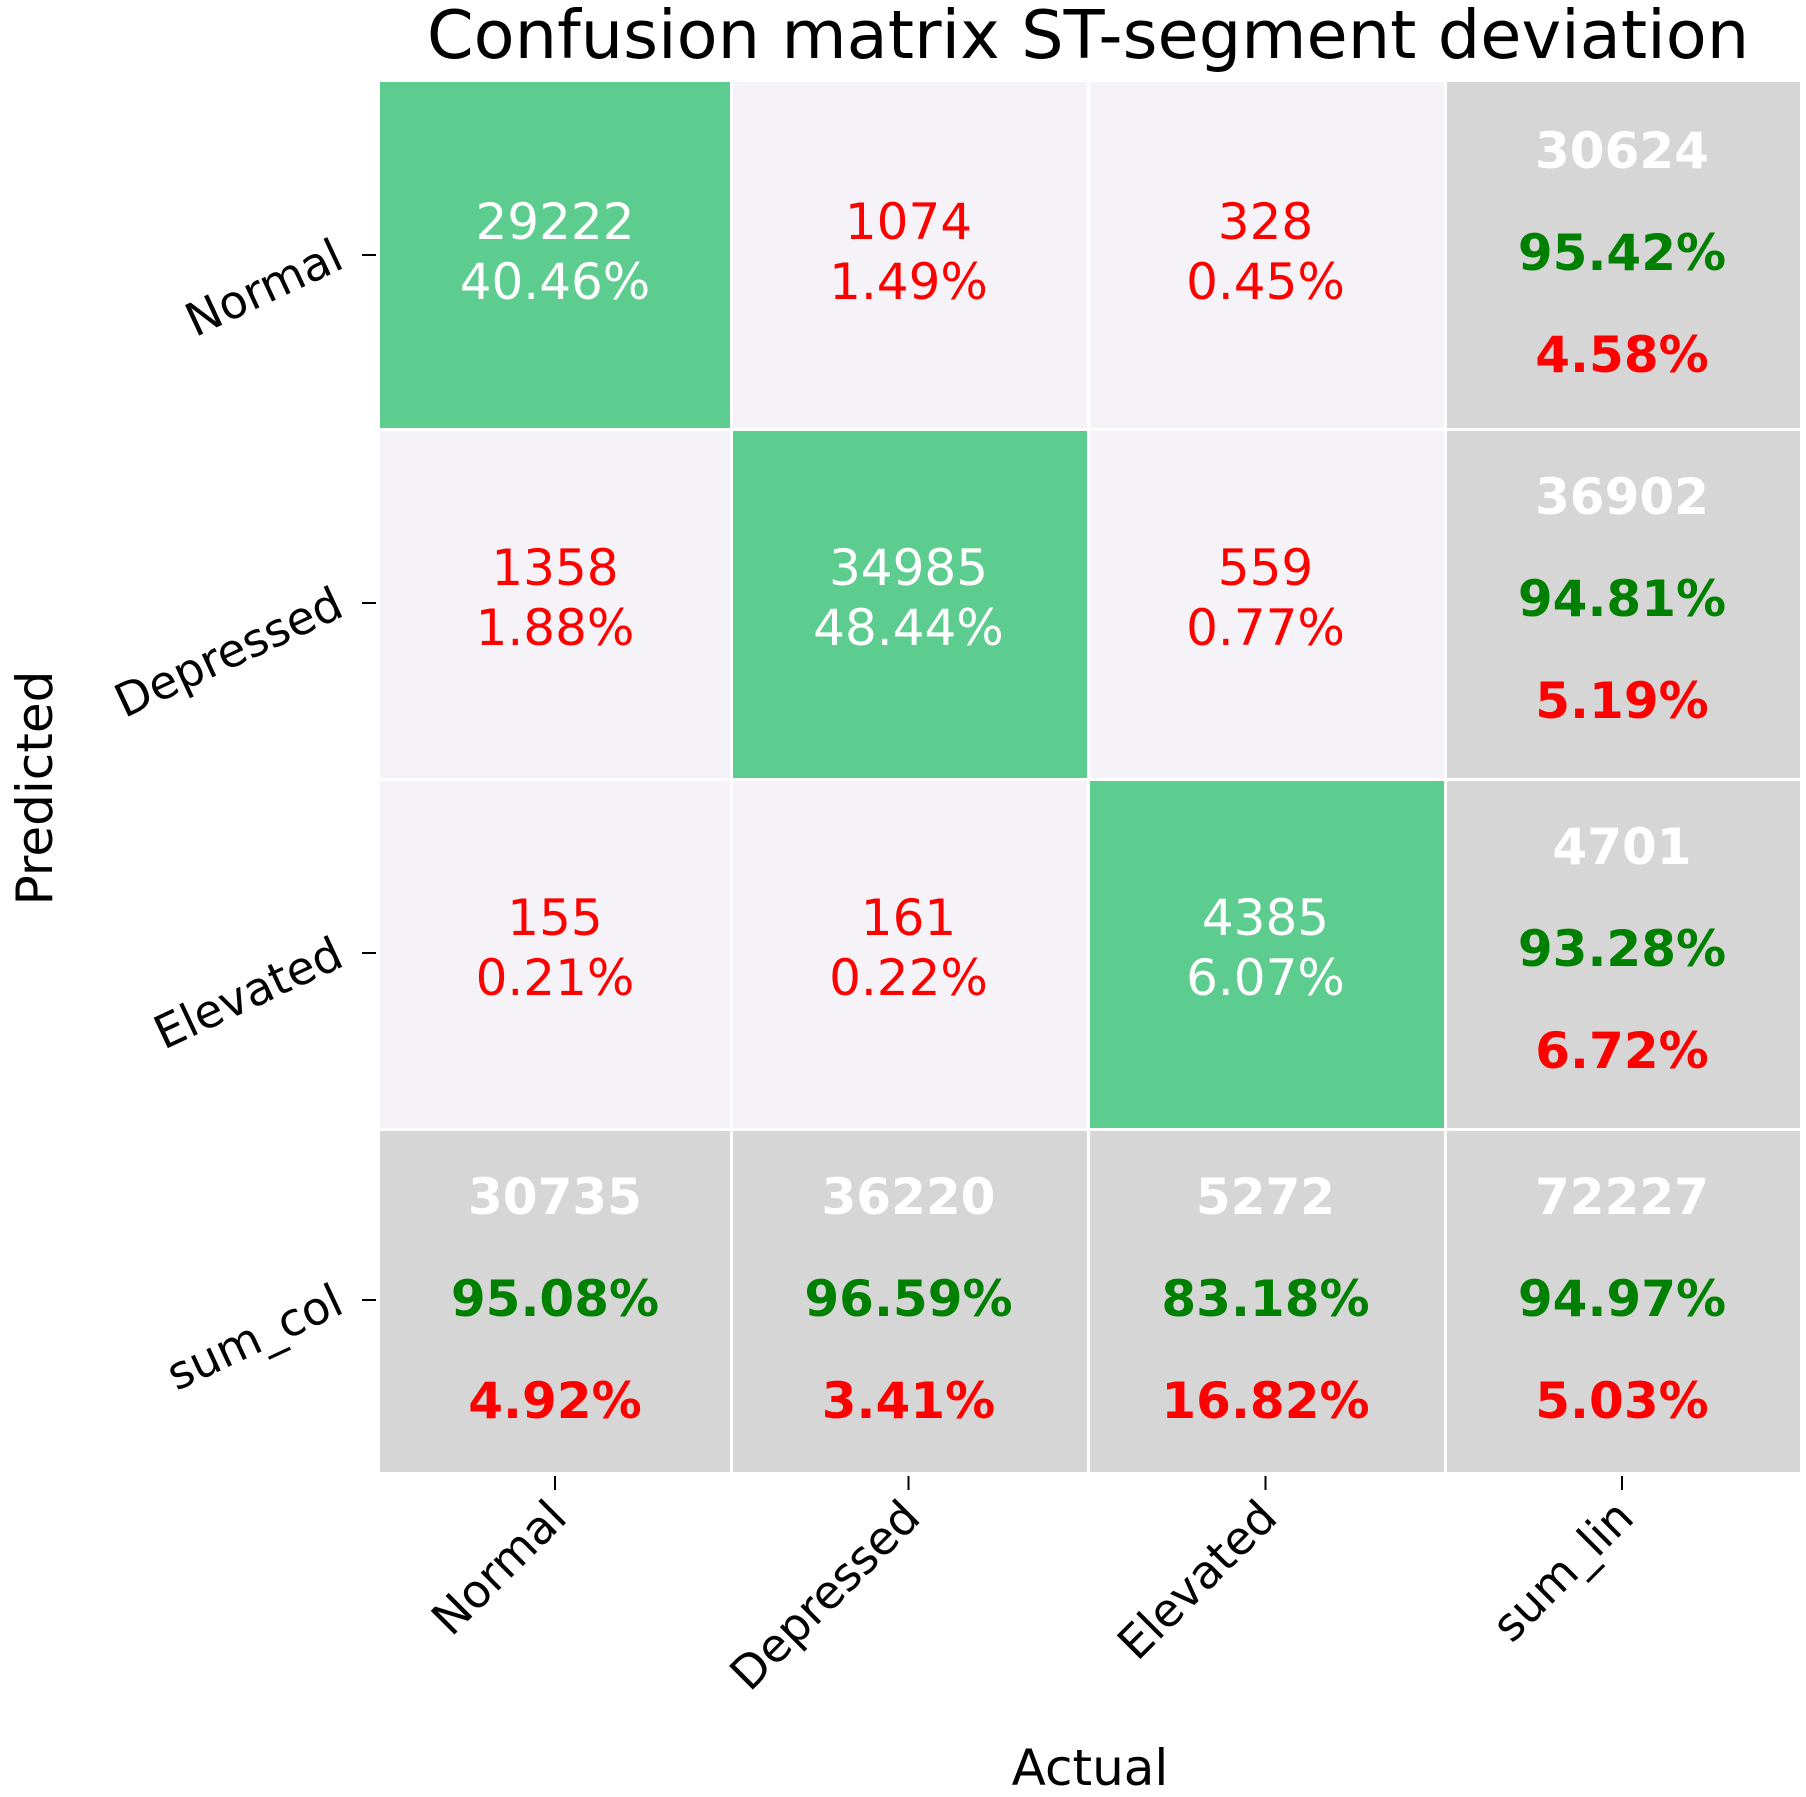 This screenshot has height=1797, width=1806. I want to click on summary-correct: 96.59%, so click(908, 1299).